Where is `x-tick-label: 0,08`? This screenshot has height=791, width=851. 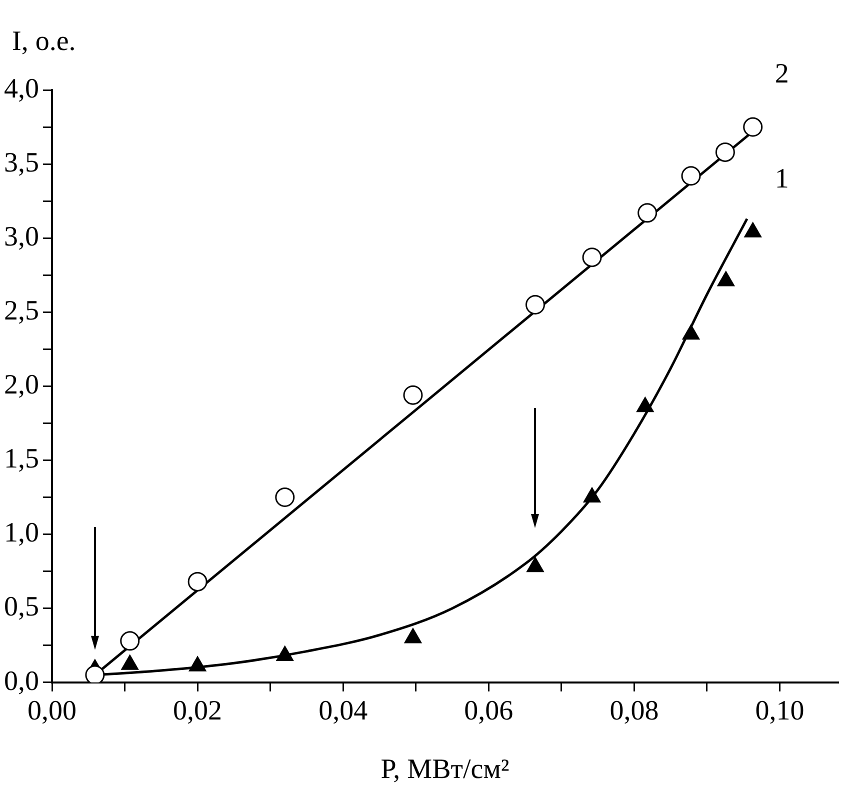 x-tick-label: 0,08 is located at coordinates (634, 711).